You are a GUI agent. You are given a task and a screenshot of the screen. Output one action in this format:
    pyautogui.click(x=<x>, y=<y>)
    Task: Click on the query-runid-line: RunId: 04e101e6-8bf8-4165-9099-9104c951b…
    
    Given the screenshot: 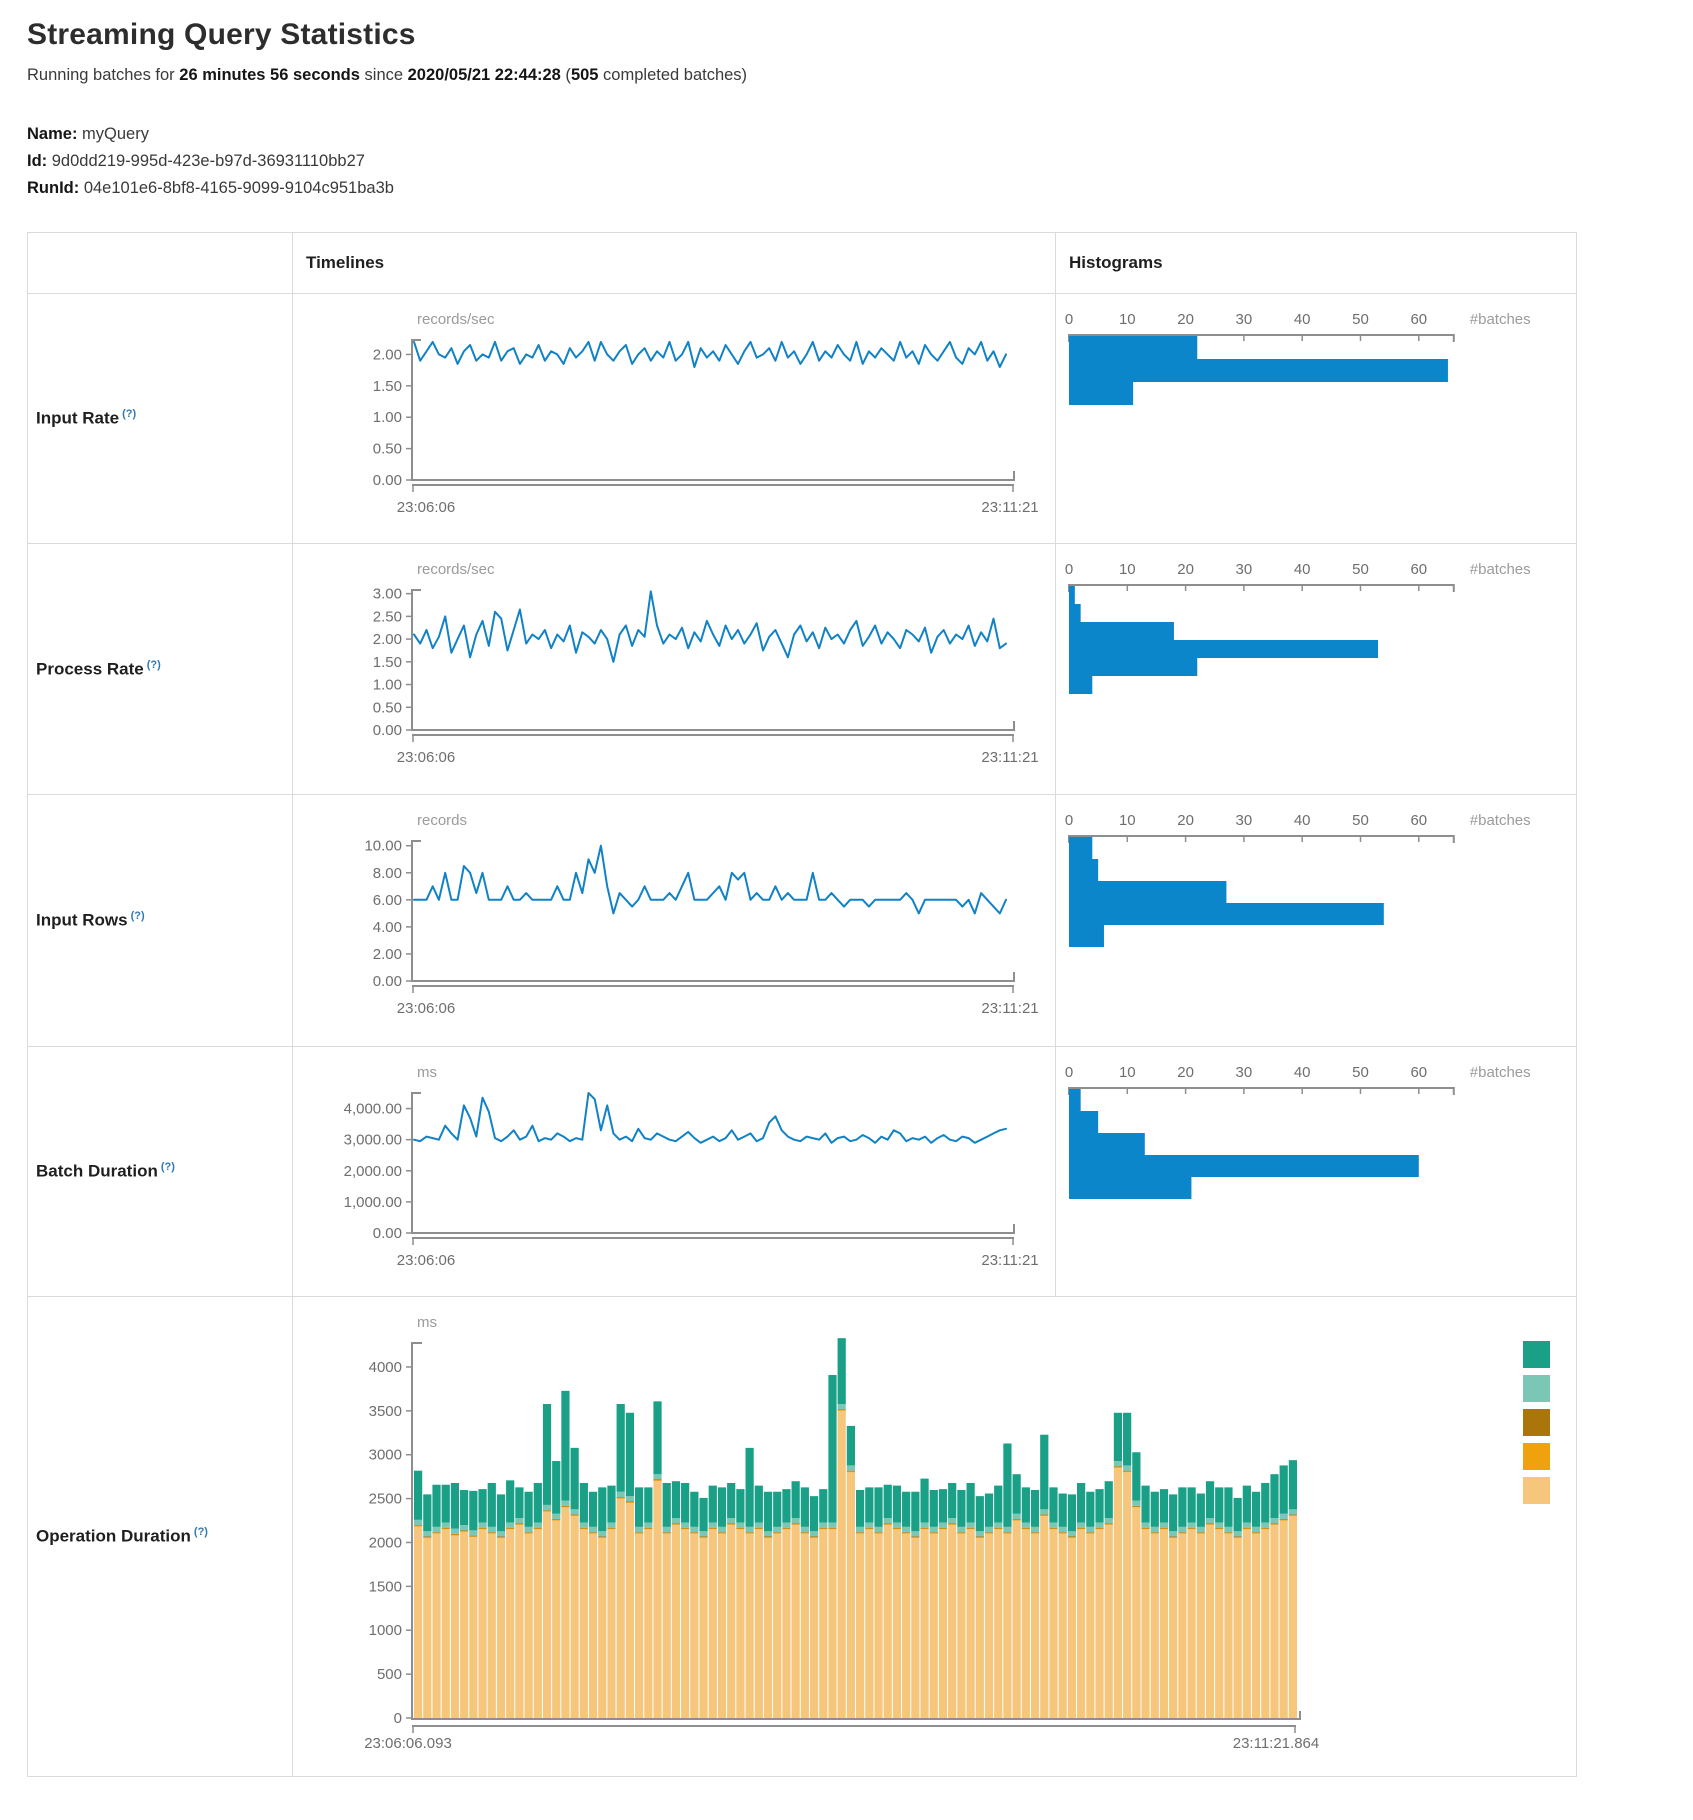 What is the action you would take?
    pyautogui.click(x=210, y=188)
    